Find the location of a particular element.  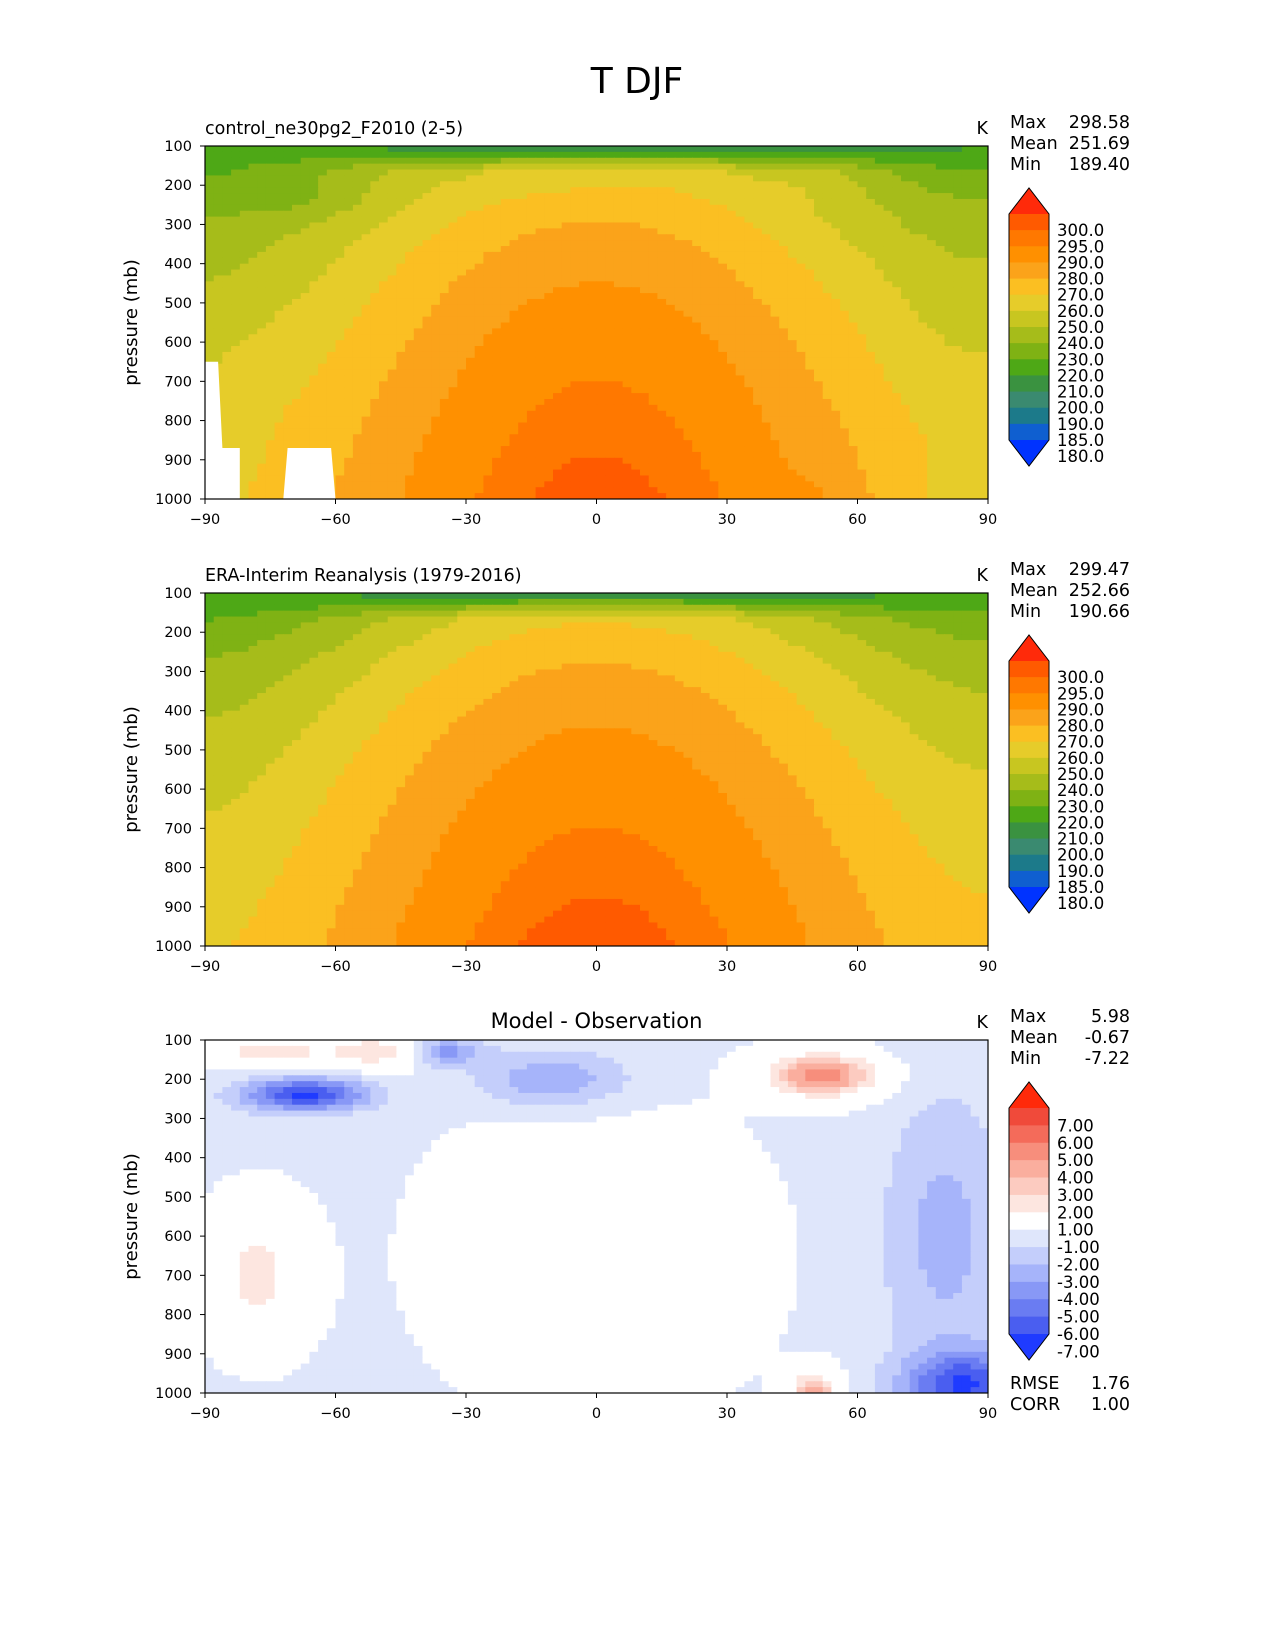

missing-region is located at coordinates (222, 430).